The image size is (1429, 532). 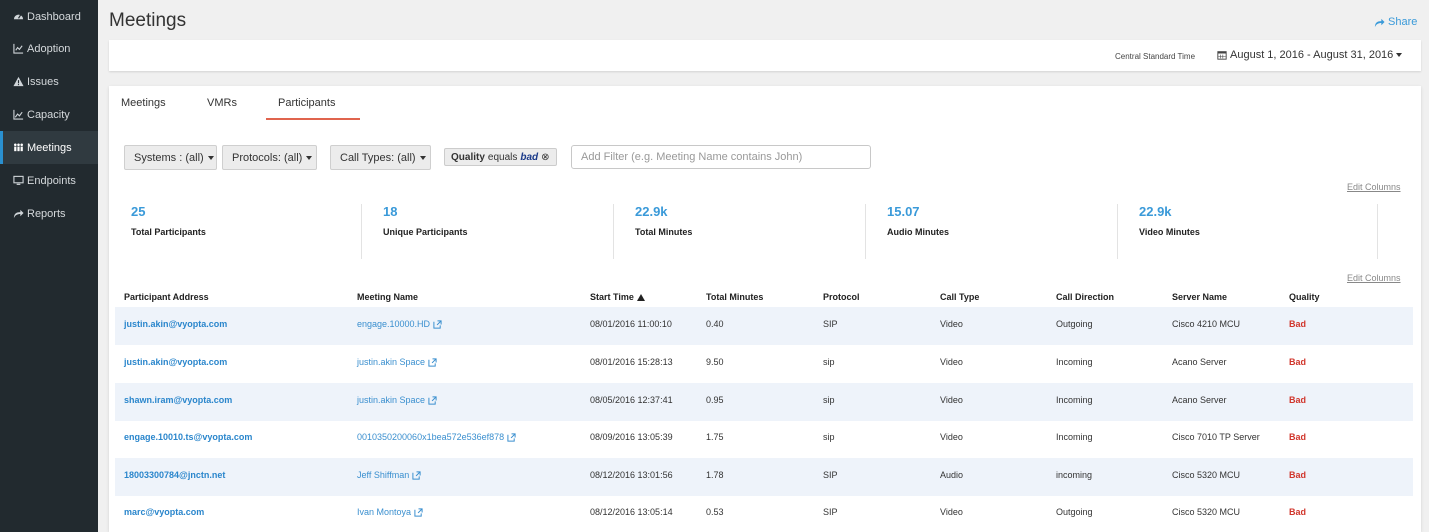 I want to click on call-direction: incoming, so click(x=1074, y=475).